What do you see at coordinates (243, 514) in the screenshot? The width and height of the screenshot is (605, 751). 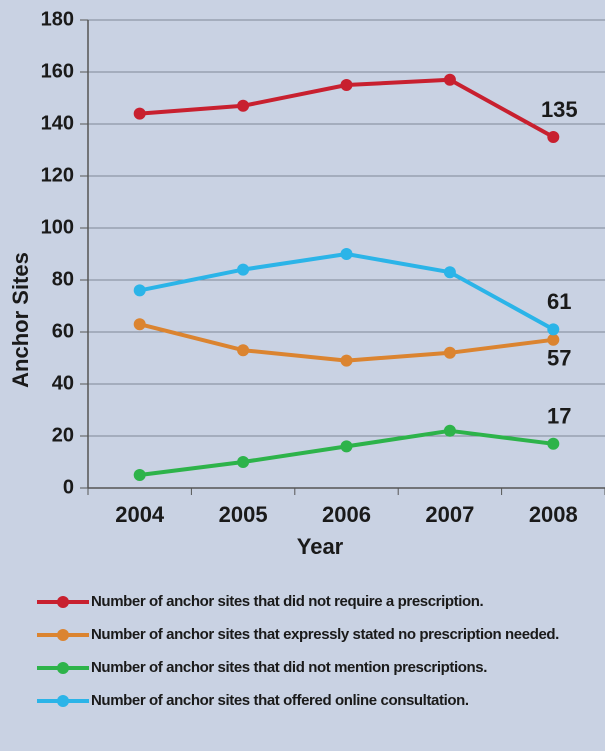 I see `x-tick-label: 2005` at bounding box center [243, 514].